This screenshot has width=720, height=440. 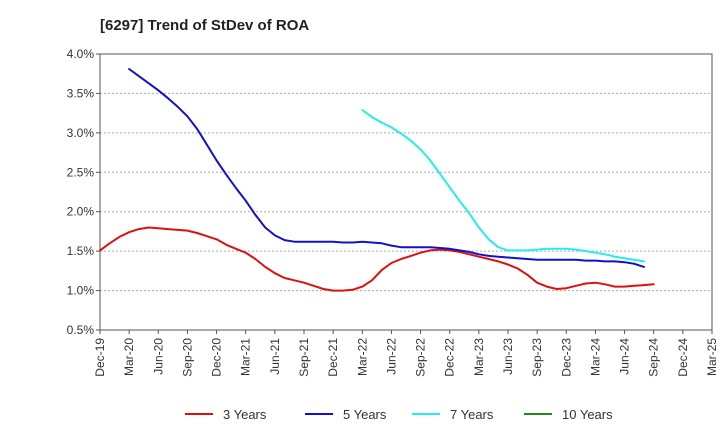 I want to click on y-tick-label: 3.0%, so click(x=81, y=133).